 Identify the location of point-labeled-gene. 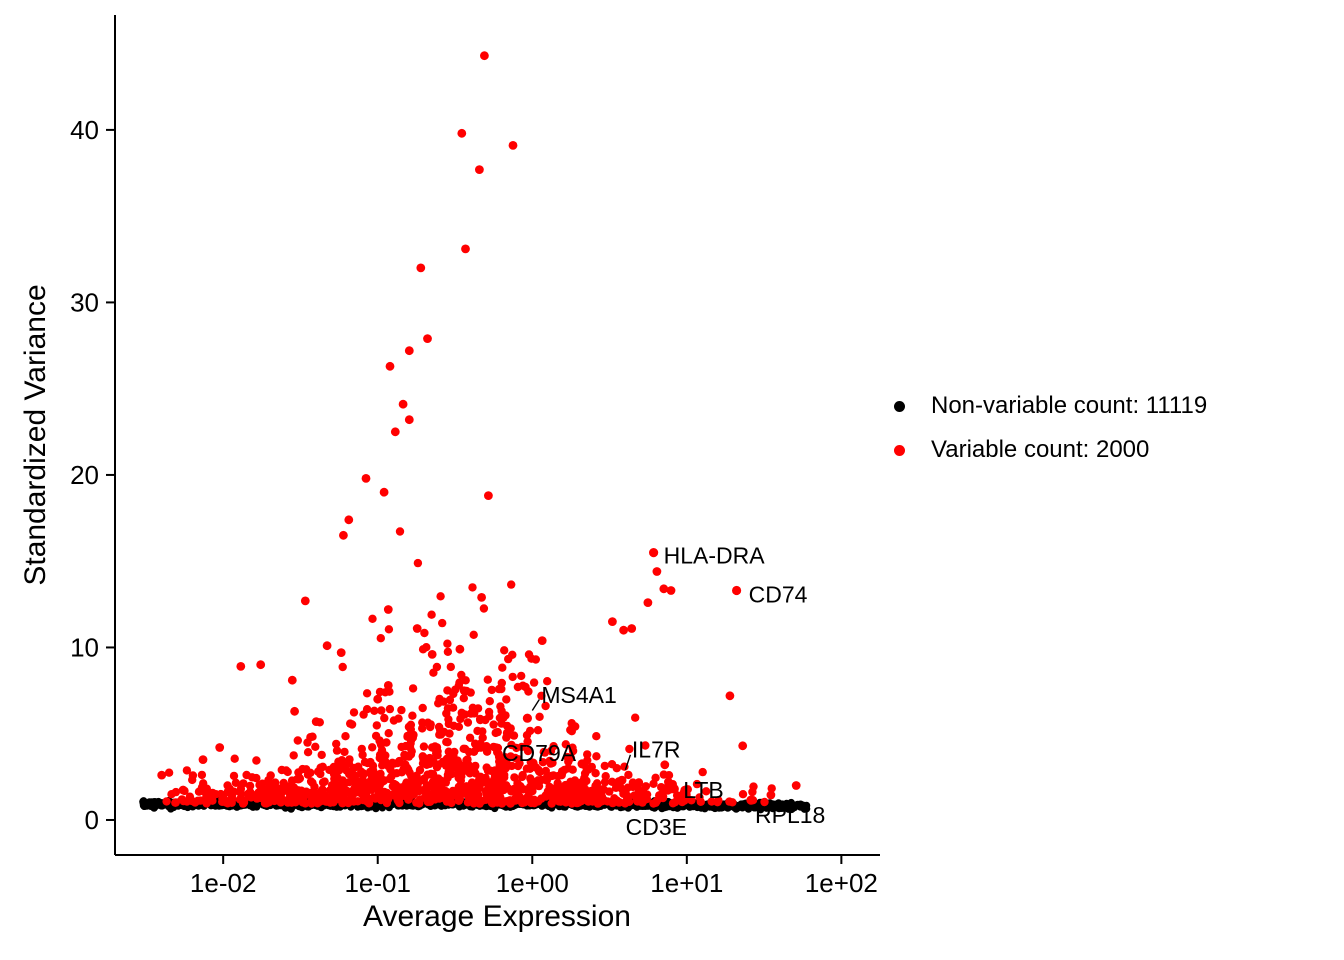
(737, 590).